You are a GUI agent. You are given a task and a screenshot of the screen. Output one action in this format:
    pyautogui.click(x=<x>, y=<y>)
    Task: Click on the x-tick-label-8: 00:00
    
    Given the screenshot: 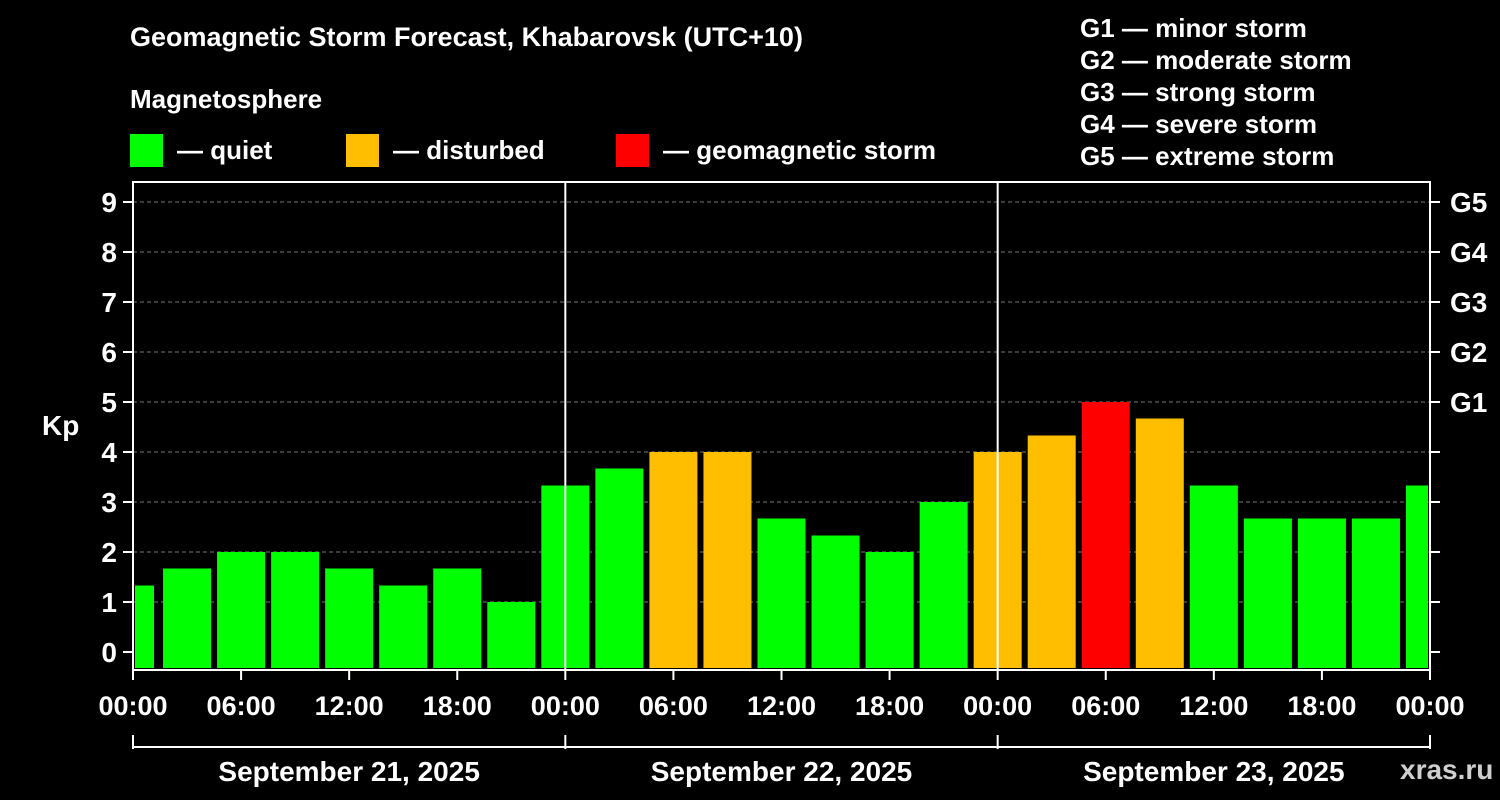 What is the action you would take?
    pyautogui.click(x=997, y=706)
    